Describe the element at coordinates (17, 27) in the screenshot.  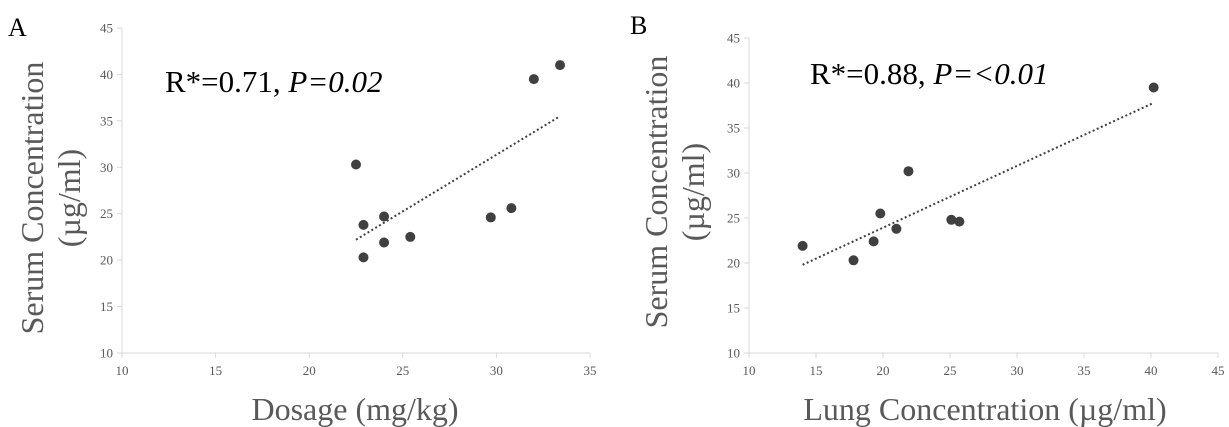
I see `panel-label-a: A` at that location.